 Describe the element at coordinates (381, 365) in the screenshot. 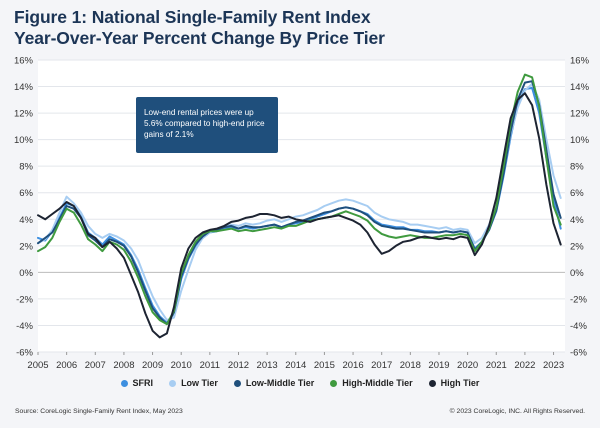

I see `x-tick-label: 2017` at that location.